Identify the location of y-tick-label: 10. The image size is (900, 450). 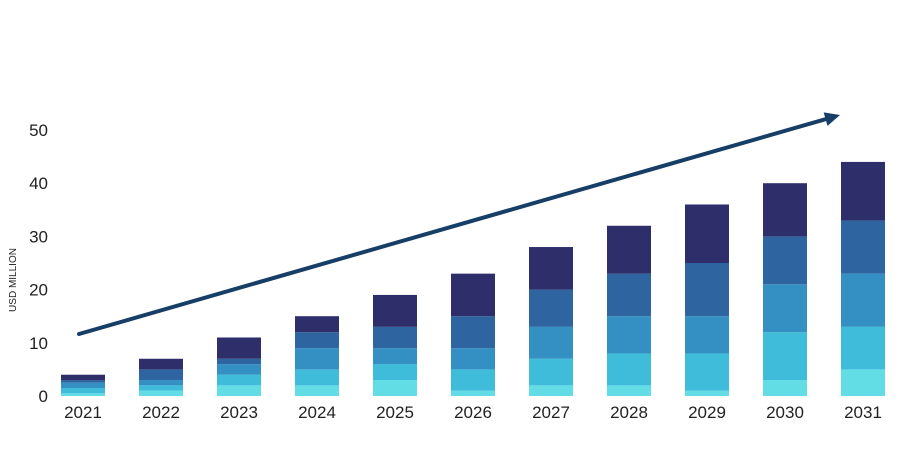
(38, 343).